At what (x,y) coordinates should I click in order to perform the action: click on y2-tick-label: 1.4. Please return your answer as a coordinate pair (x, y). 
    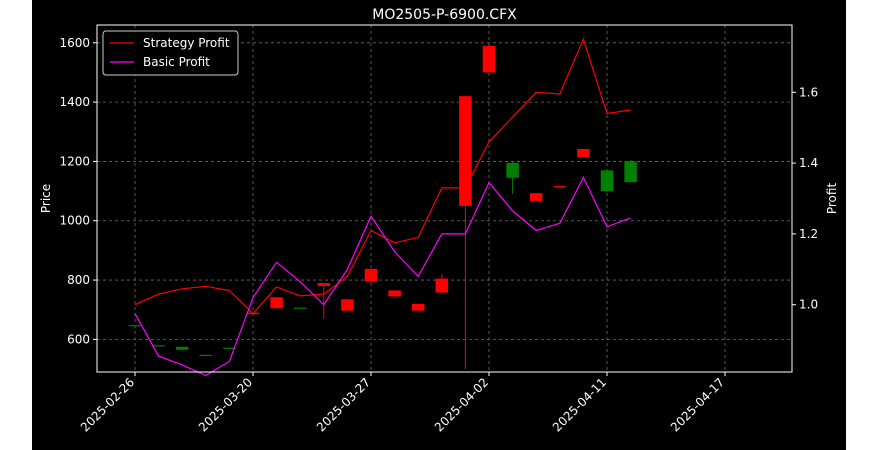
    Looking at the image, I should click on (808, 163).